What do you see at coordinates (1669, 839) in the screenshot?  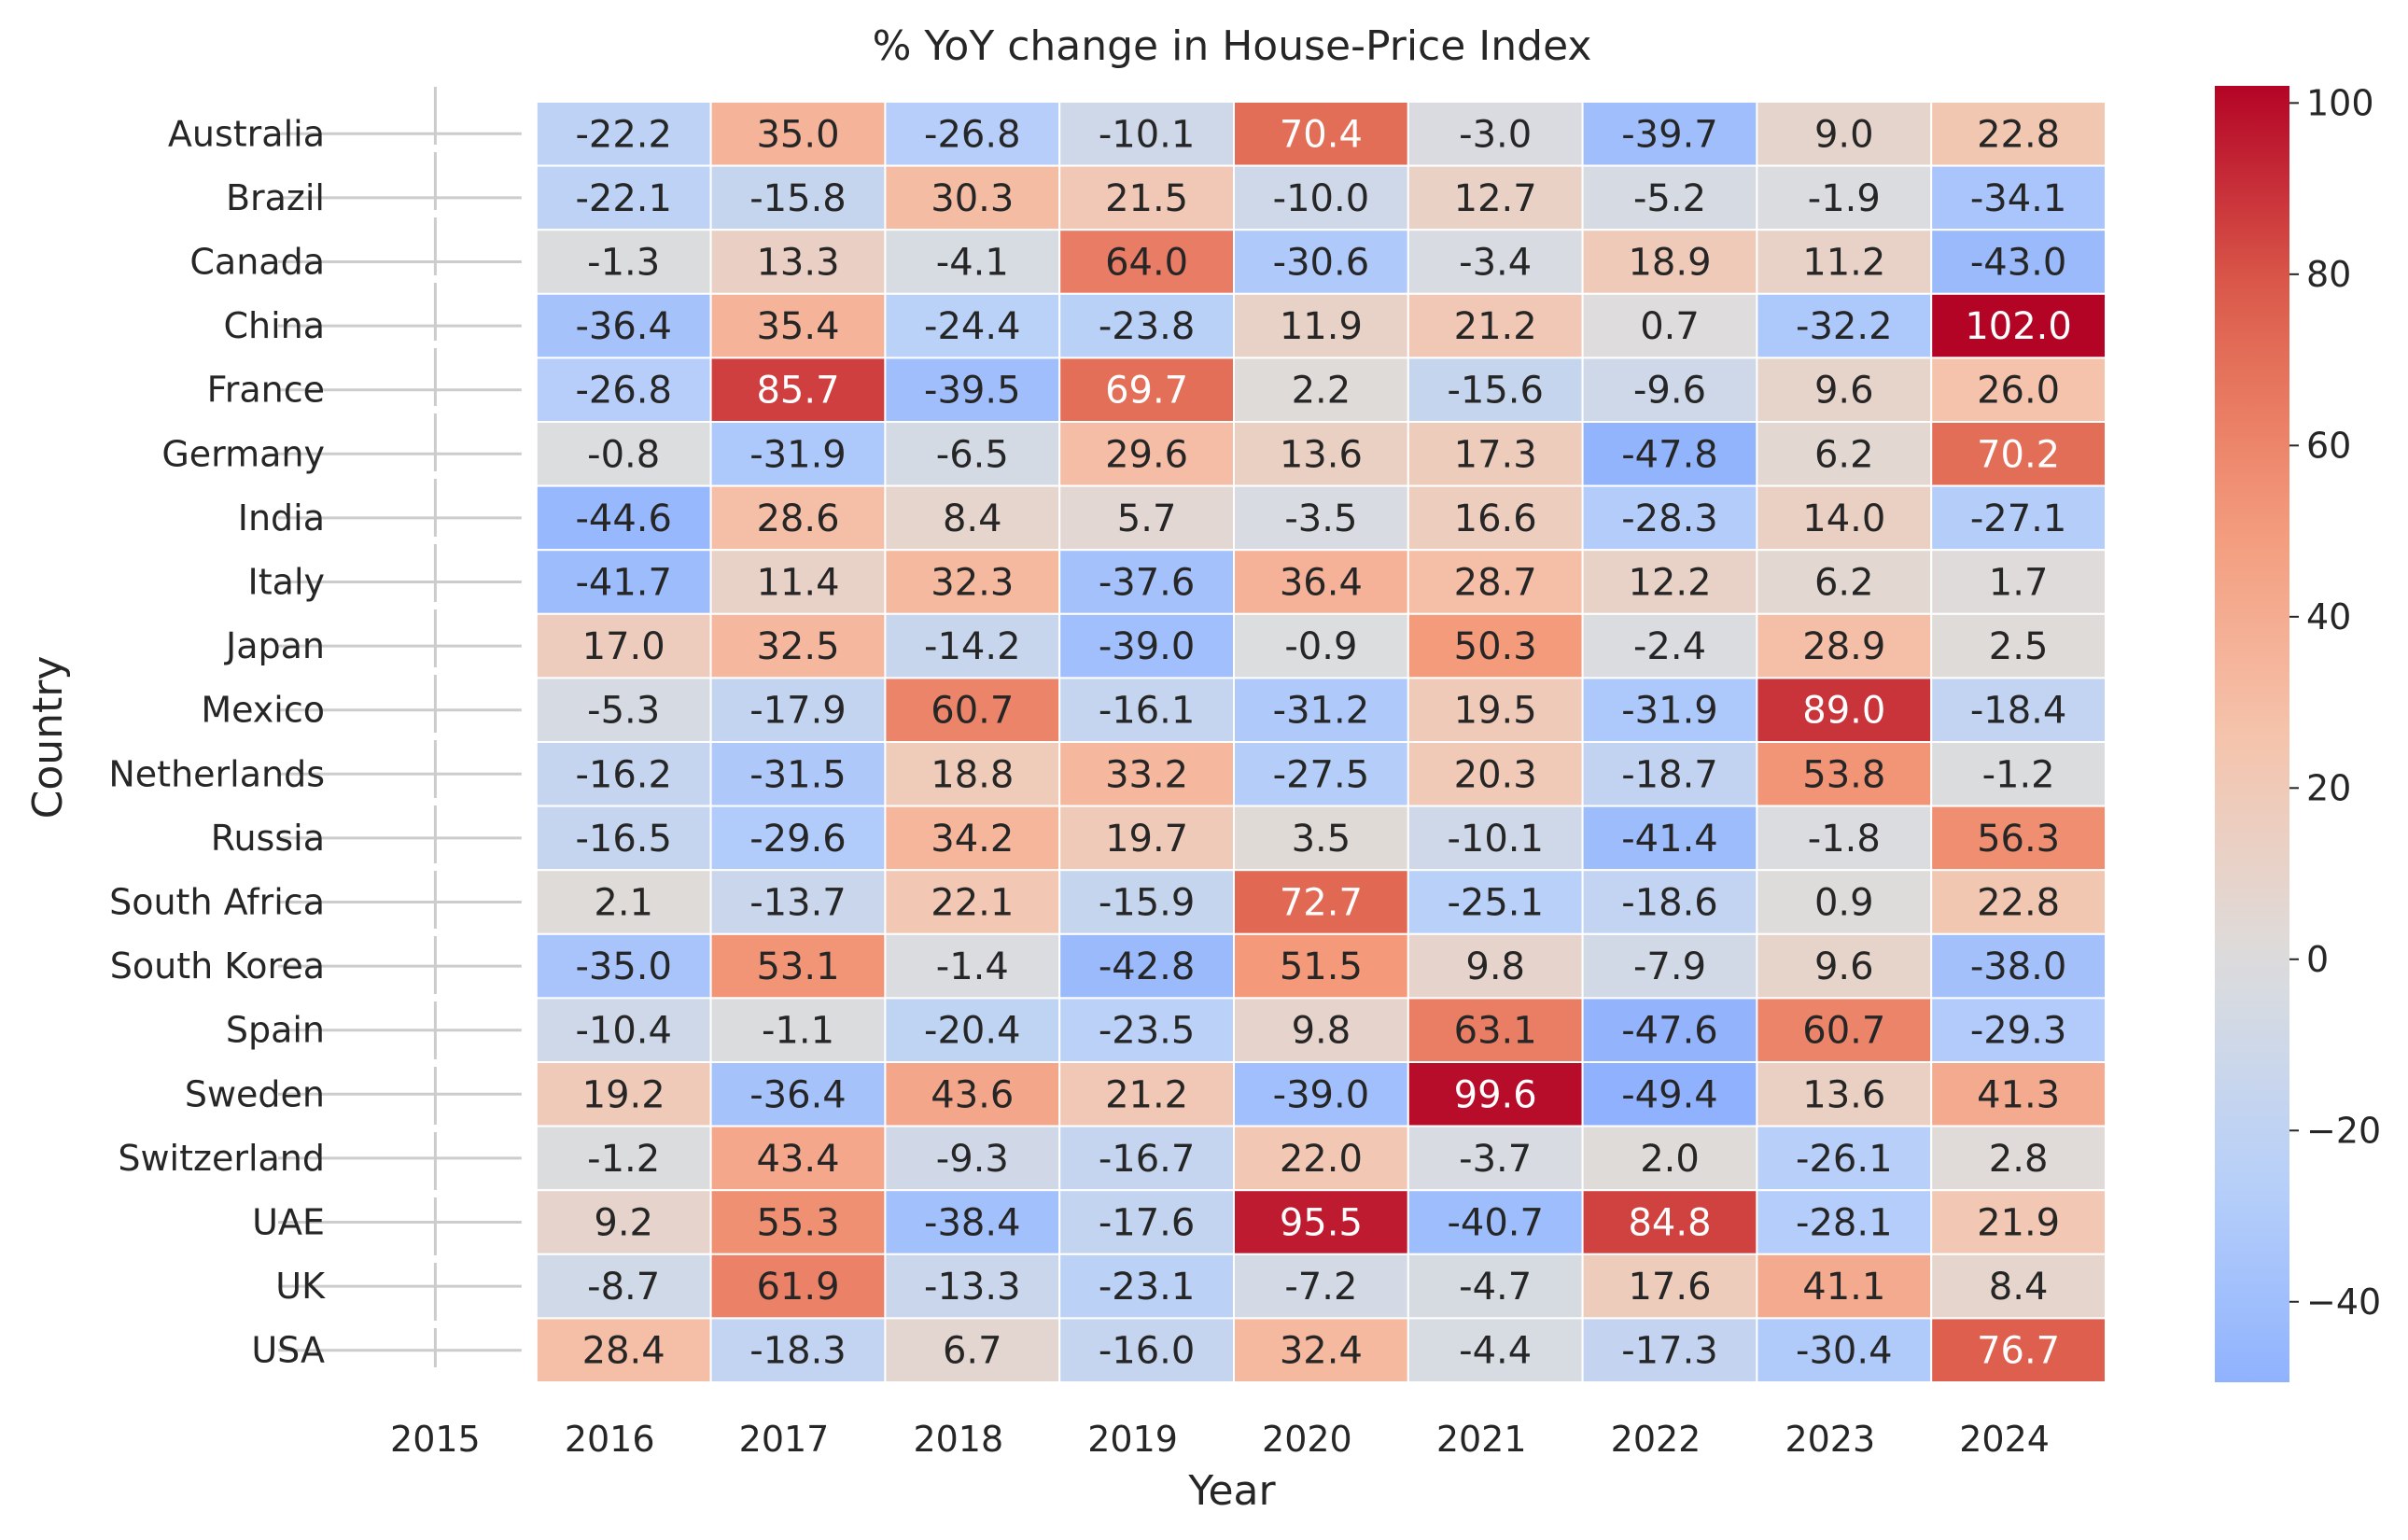 I see `cell-value-label: -41.4` at bounding box center [1669, 839].